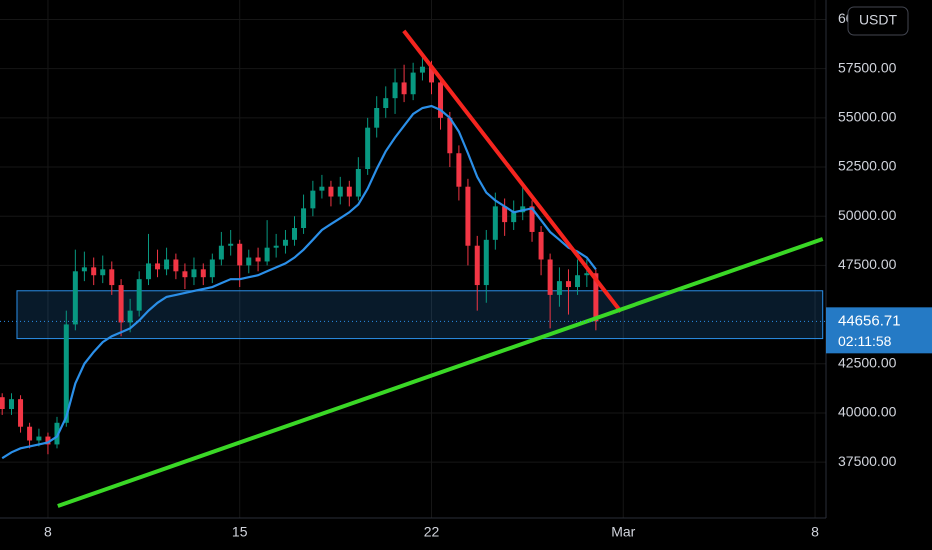  Describe the element at coordinates (865, 341) in the screenshot. I see `countdown: 02:11:58` at that location.